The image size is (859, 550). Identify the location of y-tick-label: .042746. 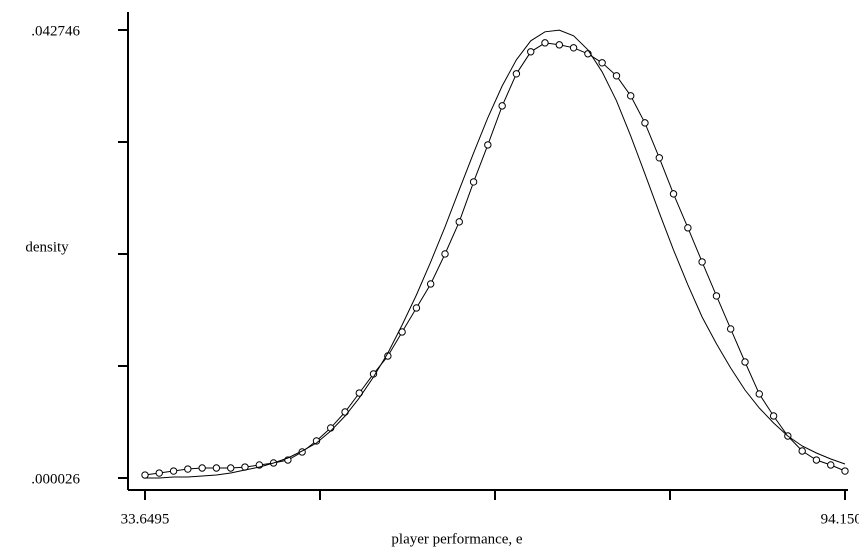
(55, 31).